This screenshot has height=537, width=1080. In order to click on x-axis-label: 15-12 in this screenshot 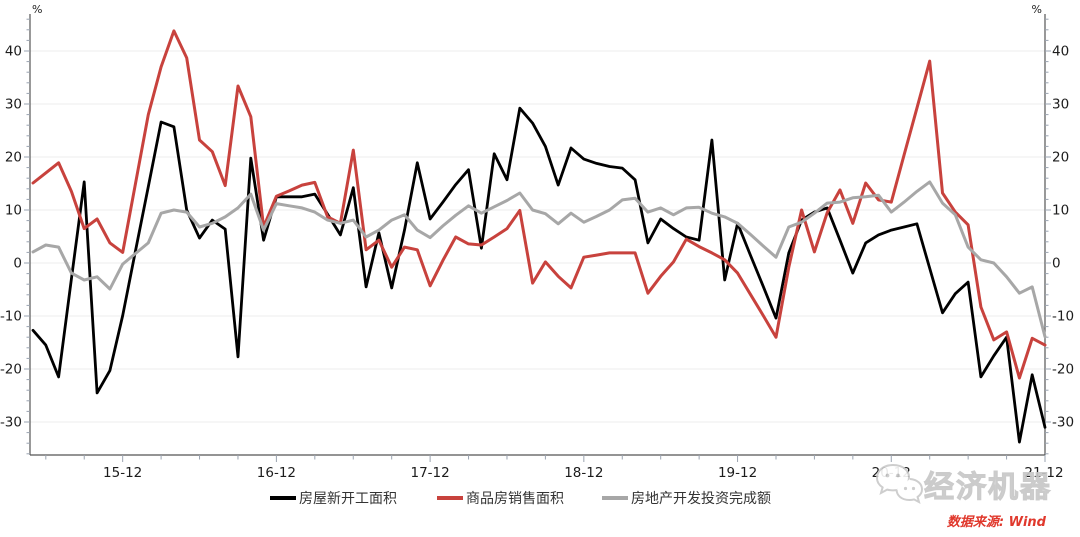, I will do `click(122, 473)`.